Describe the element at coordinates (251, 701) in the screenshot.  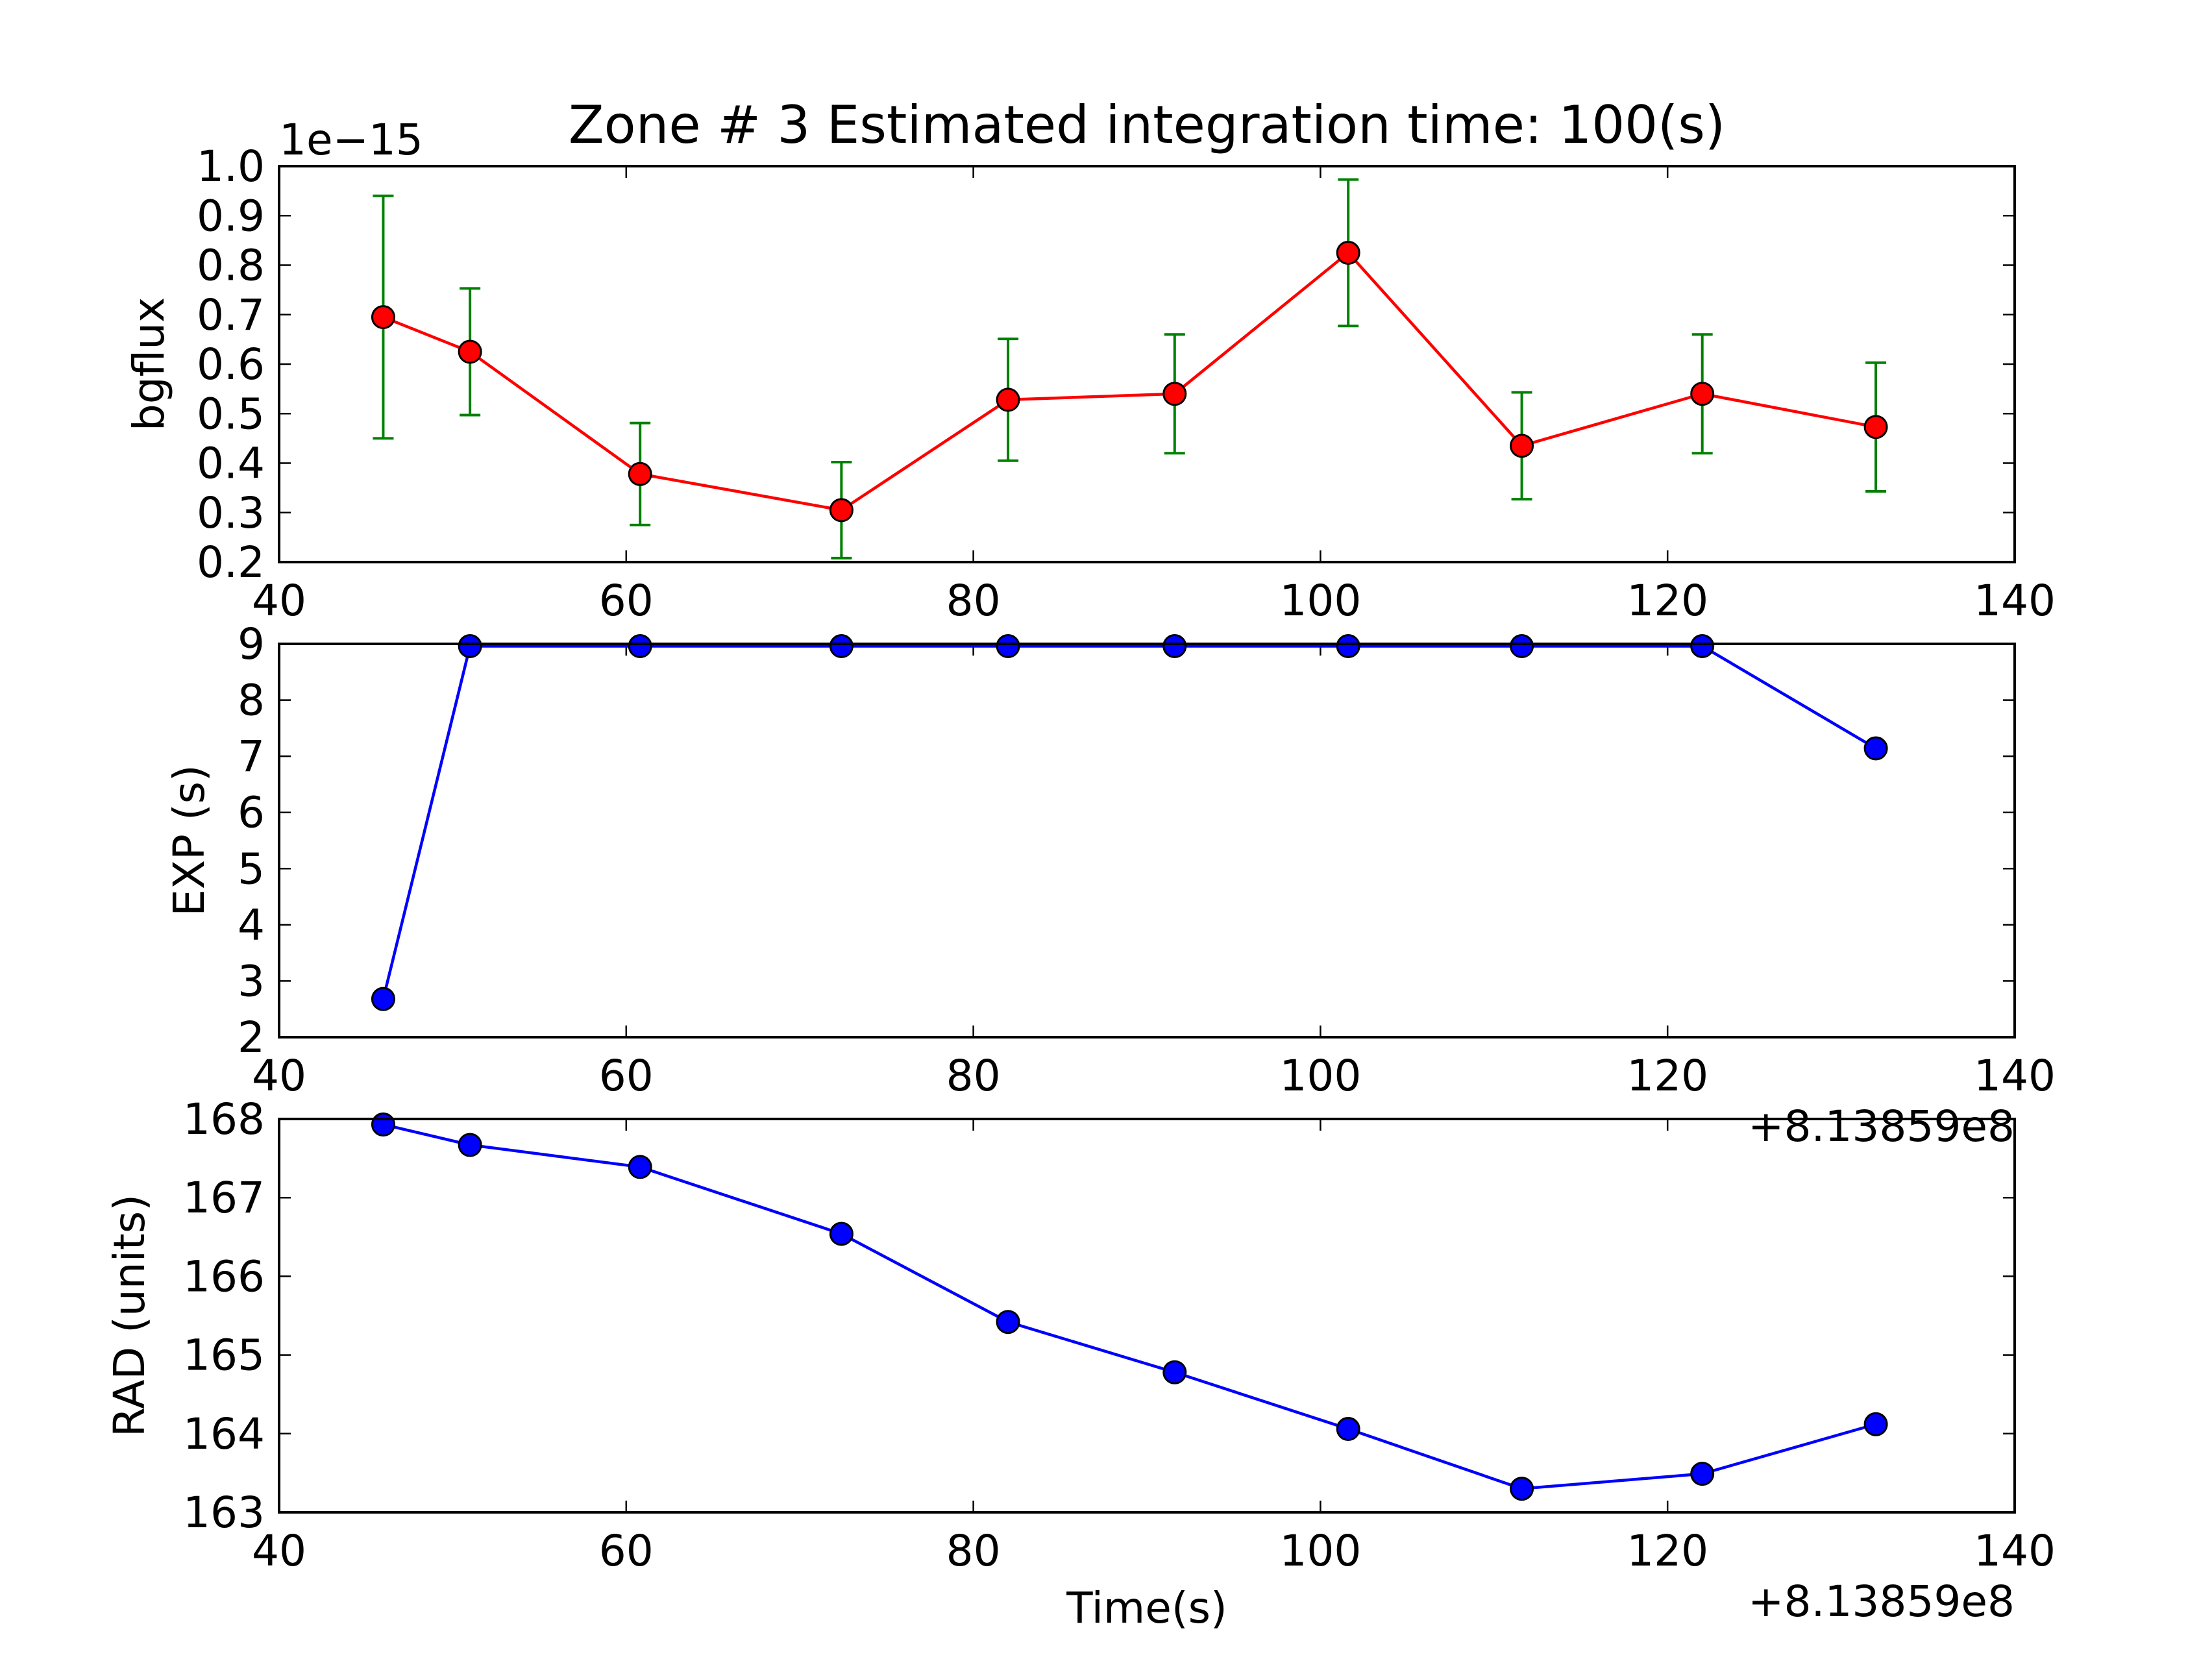
I see `y-tick-label: 8` at that location.